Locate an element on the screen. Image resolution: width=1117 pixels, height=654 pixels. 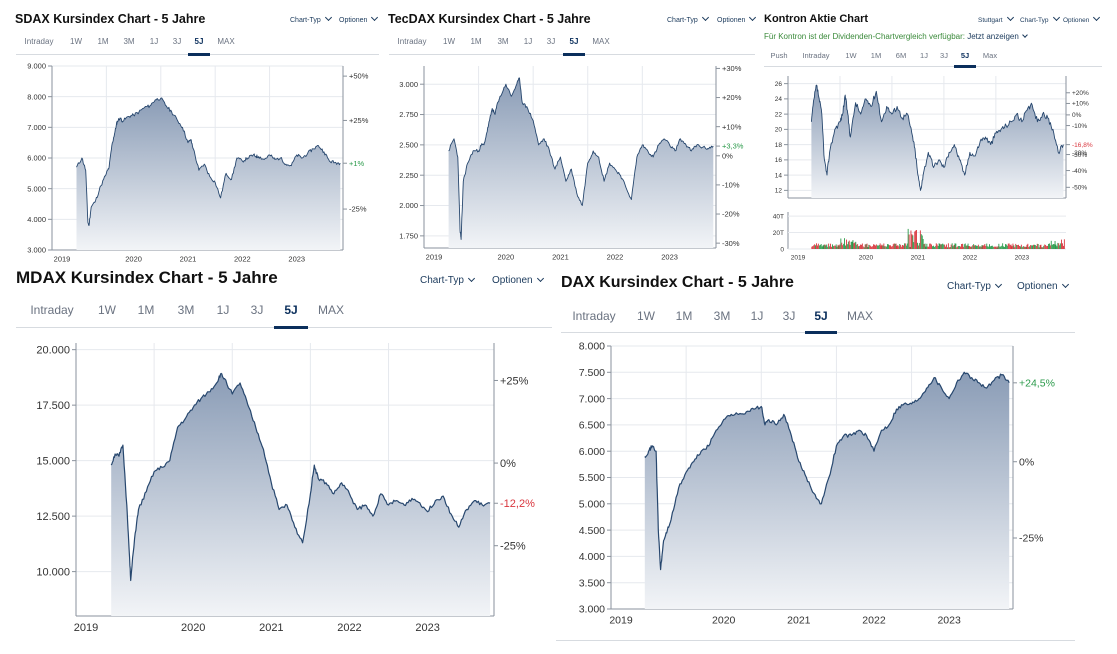
kontron-chart-type-menu: Chart-Typ is located at coordinates (1040, 18).